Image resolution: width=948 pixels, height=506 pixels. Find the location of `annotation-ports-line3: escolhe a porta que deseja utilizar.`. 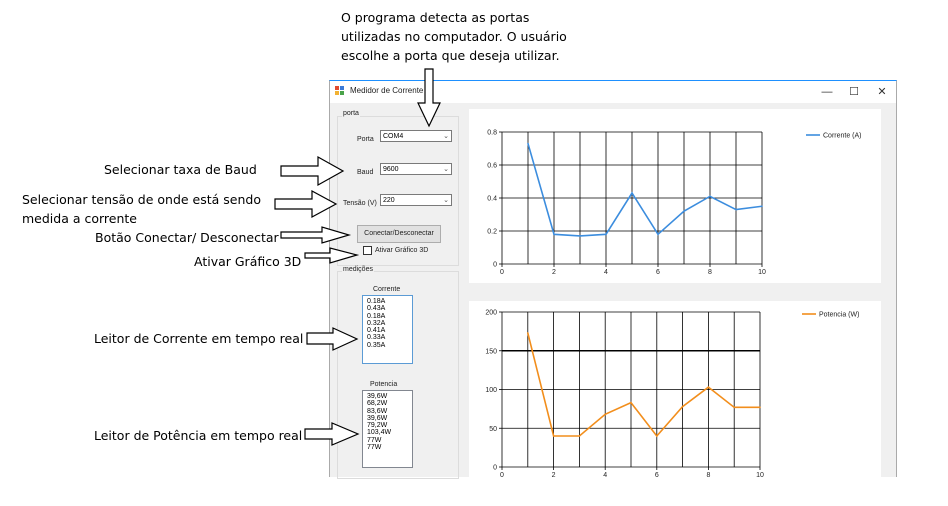

annotation-ports-line3: escolhe a porta que deseja utilizar. is located at coordinates (450, 55).